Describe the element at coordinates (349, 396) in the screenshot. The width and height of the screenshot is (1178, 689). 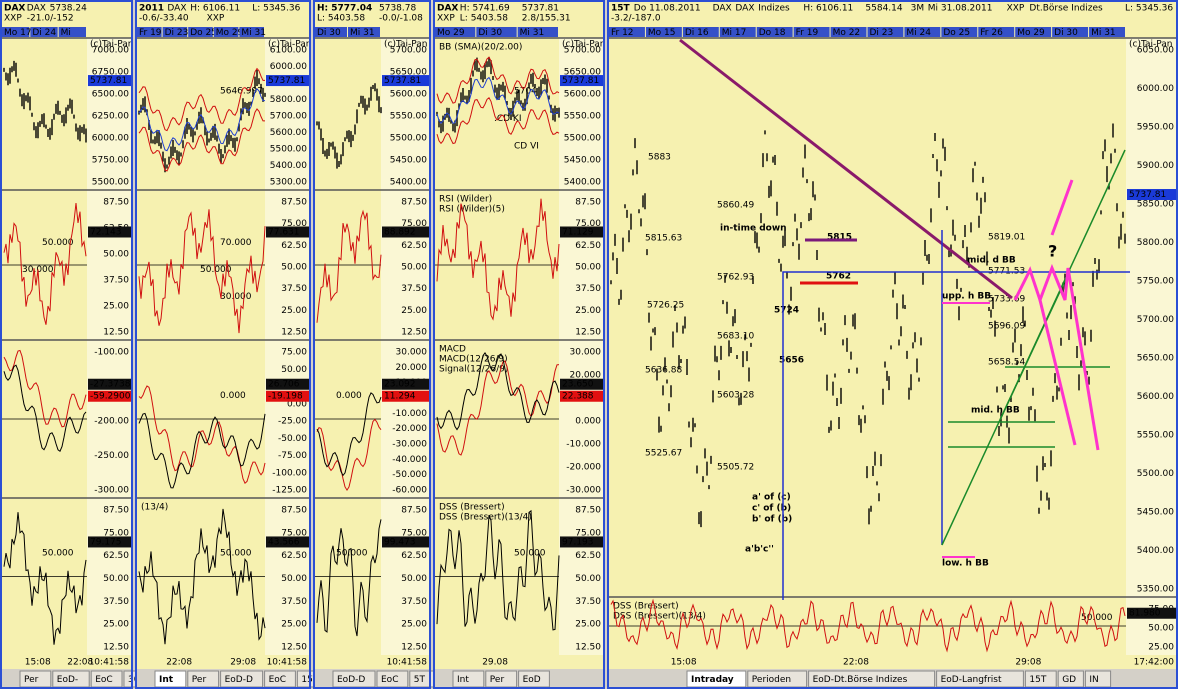
I see `chart-note: 0.000` at that location.